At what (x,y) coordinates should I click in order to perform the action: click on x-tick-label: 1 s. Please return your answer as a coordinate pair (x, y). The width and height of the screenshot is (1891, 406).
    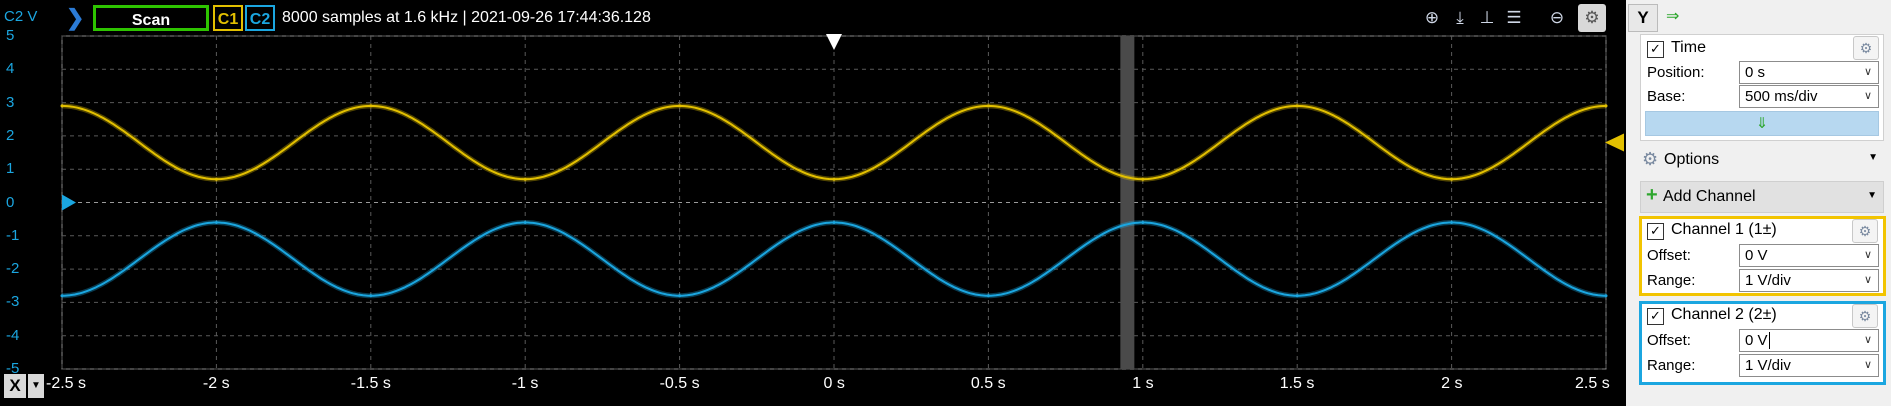
    Looking at the image, I should click on (1143, 383).